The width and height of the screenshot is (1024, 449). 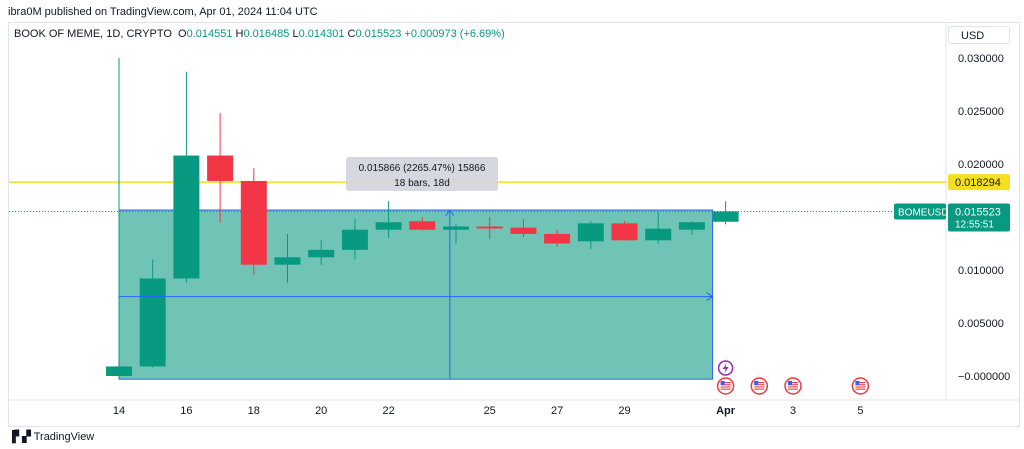 I want to click on symbol-tag-label: BOMEUSD, so click(x=923, y=212).